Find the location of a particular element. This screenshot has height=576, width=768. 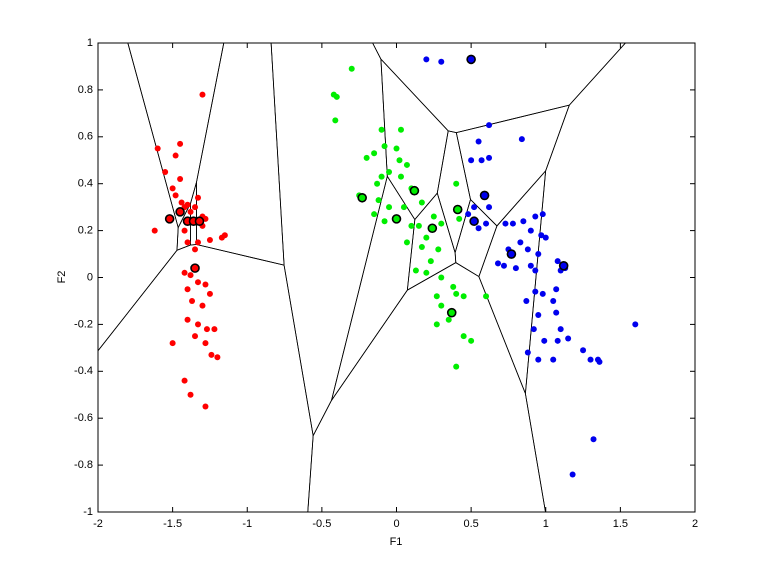

y-axis-label: F2 is located at coordinates (62, 277).